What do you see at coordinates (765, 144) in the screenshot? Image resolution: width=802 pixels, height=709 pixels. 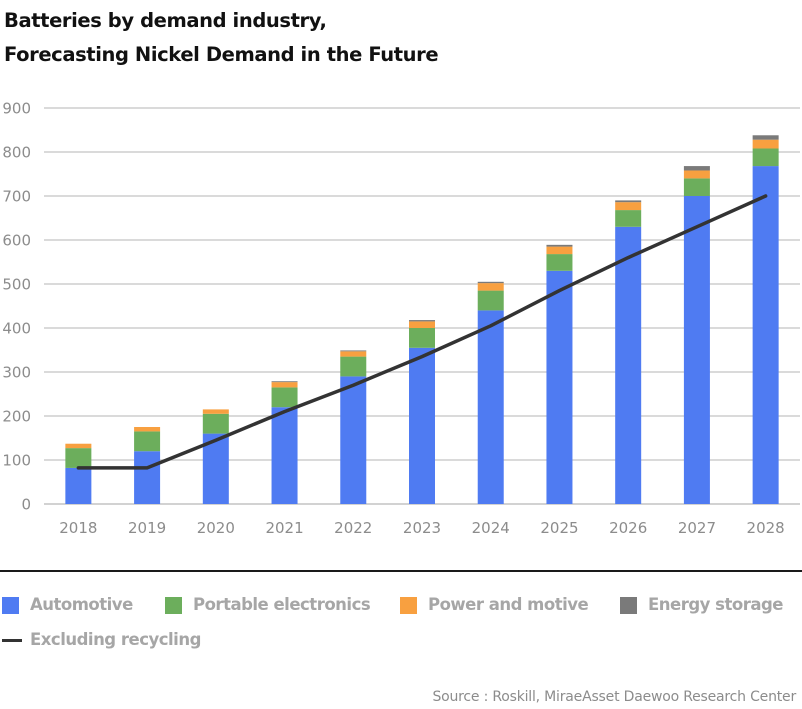 I see `bar-power-and-motive-2028` at bounding box center [765, 144].